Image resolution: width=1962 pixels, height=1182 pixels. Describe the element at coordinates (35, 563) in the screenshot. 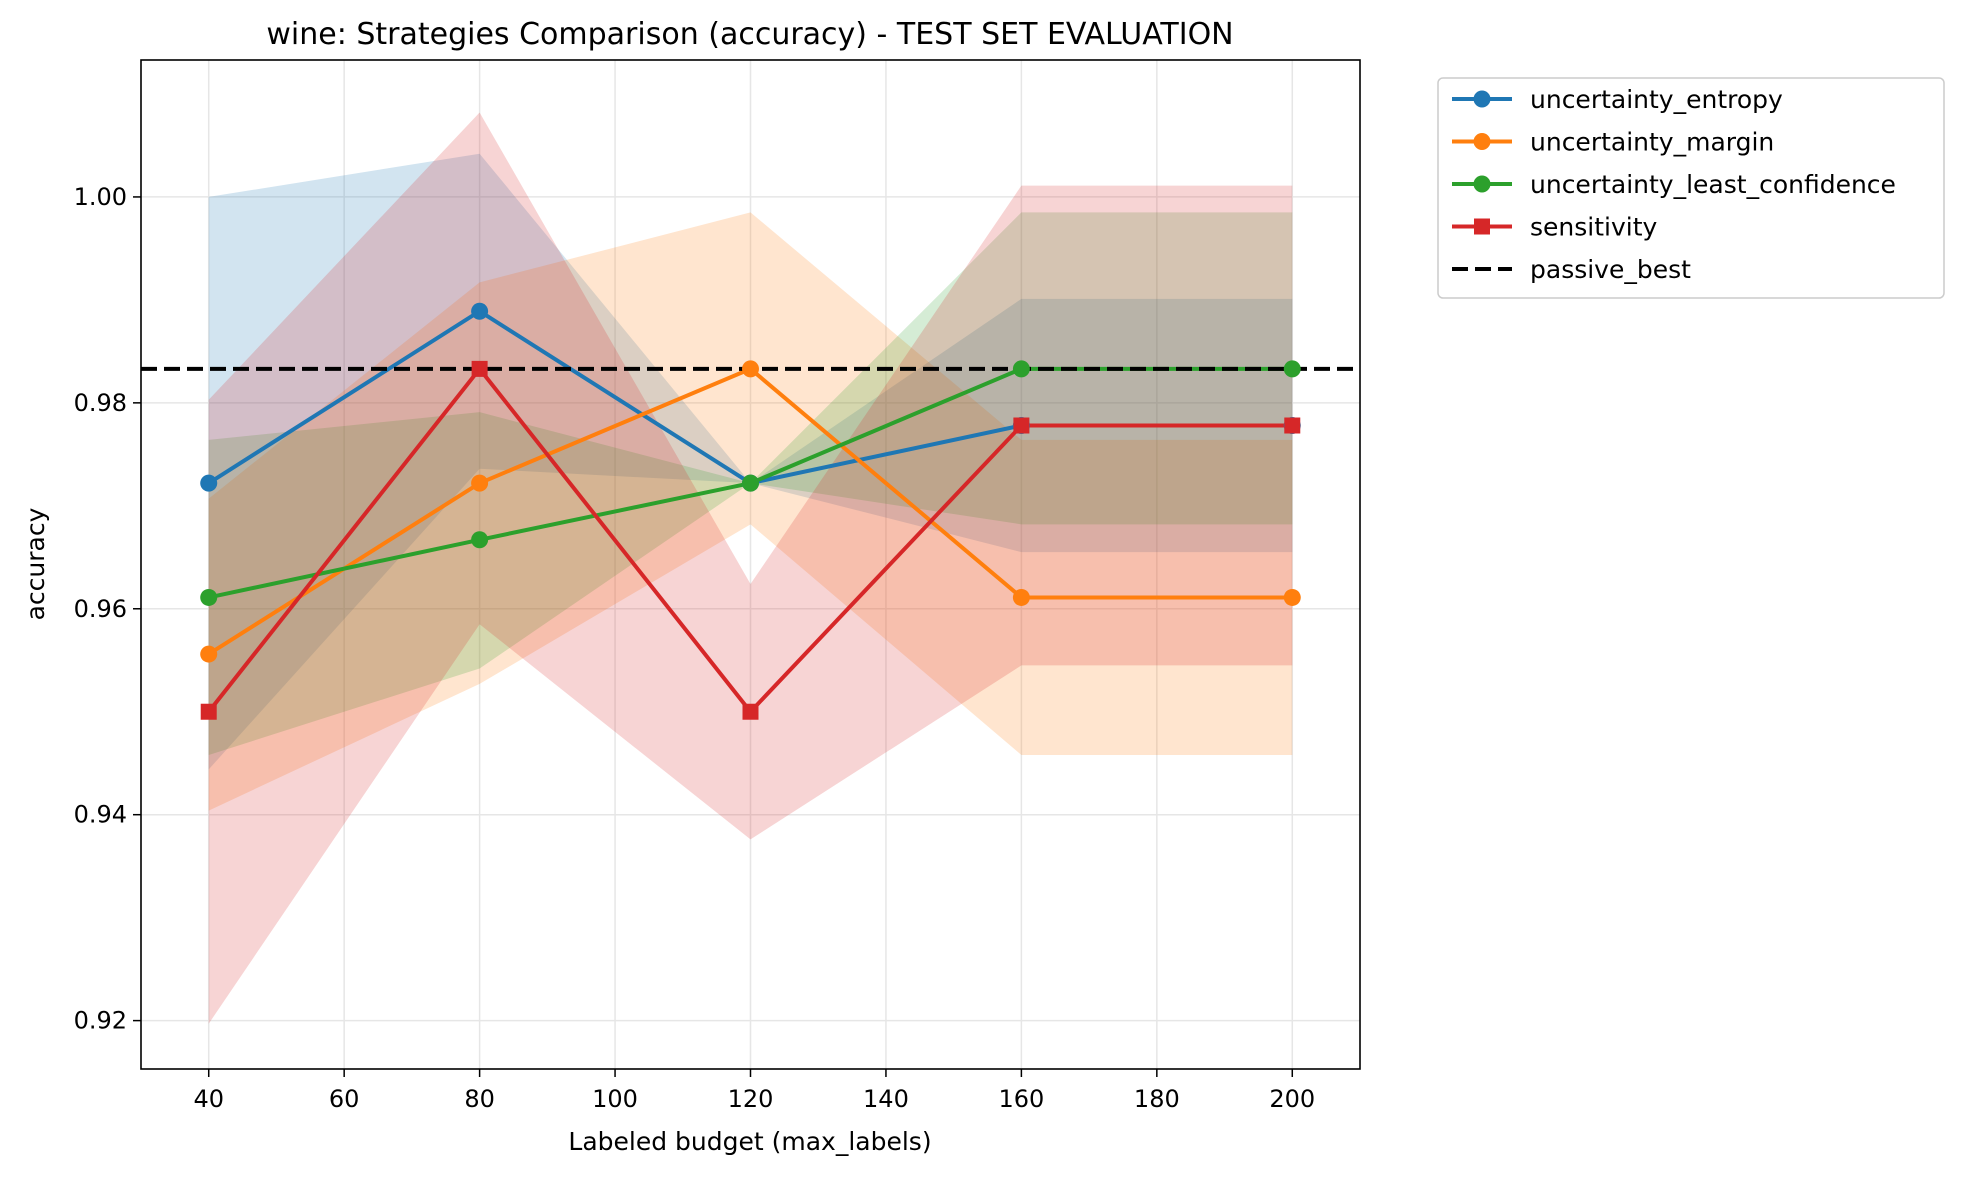

I see `y-axis-label: accuracy` at that location.